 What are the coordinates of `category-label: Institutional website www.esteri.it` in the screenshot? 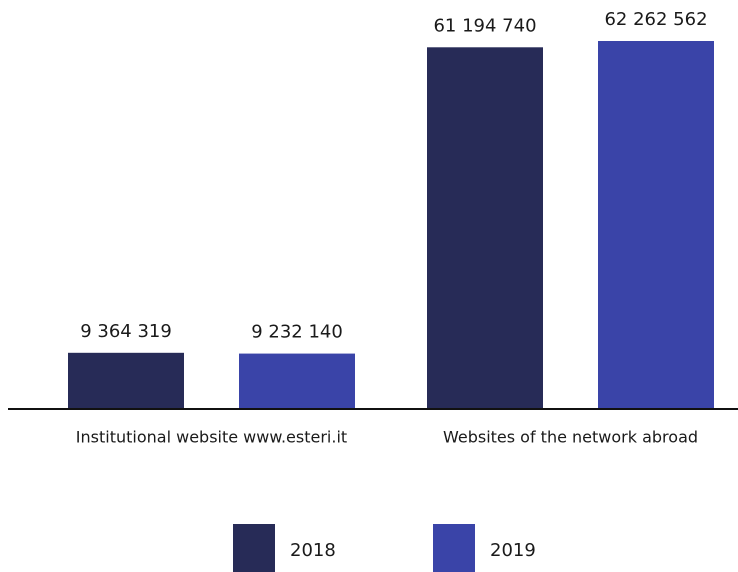 It's located at (211, 437).